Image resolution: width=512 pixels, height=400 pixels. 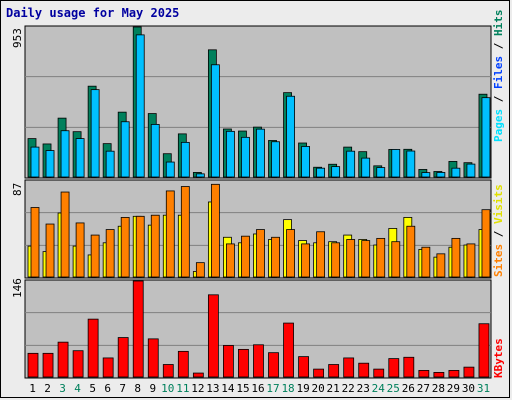 I want to click on x-tick-label: 12, so click(x=198, y=388).